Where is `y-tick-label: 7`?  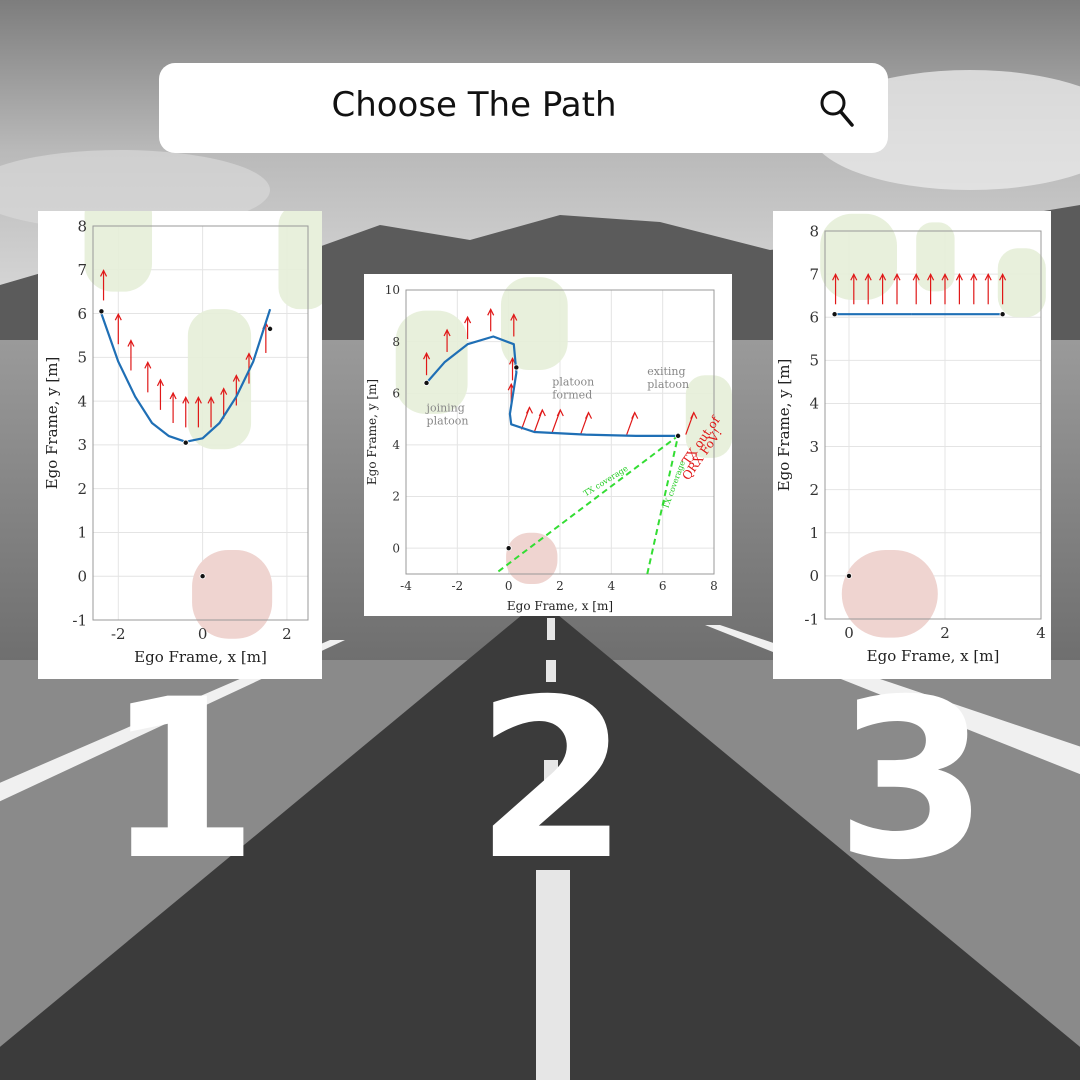 y-tick-label: 7 is located at coordinates (82, 270).